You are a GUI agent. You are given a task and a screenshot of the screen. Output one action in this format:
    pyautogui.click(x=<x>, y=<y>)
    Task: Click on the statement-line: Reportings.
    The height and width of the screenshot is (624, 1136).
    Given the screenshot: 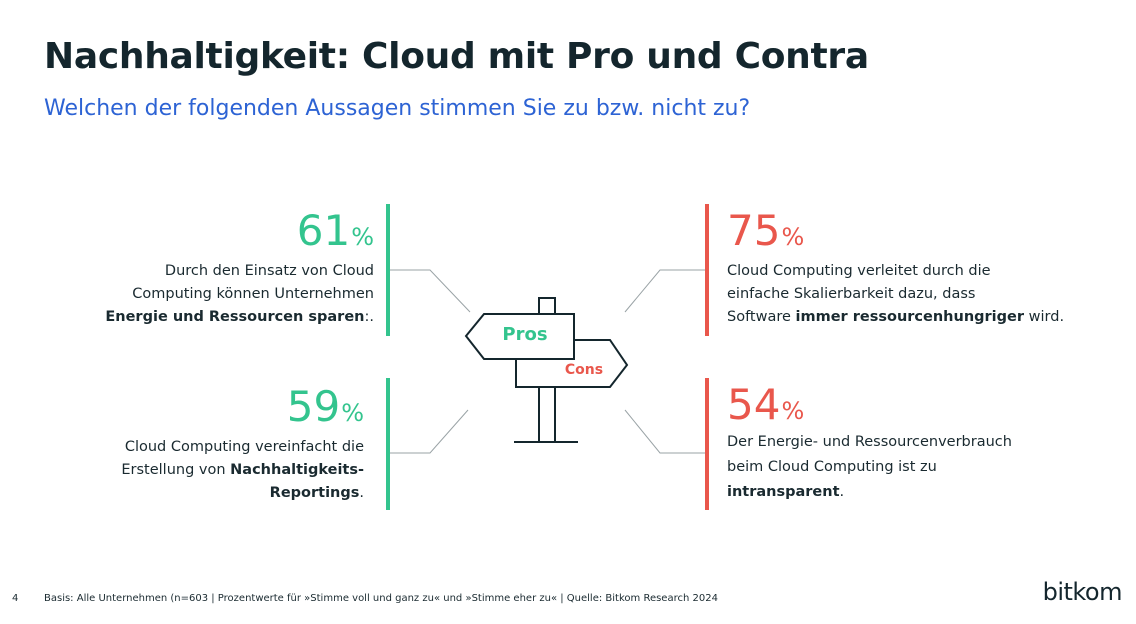 What is the action you would take?
    pyautogui.click(x=316, y=493)
    